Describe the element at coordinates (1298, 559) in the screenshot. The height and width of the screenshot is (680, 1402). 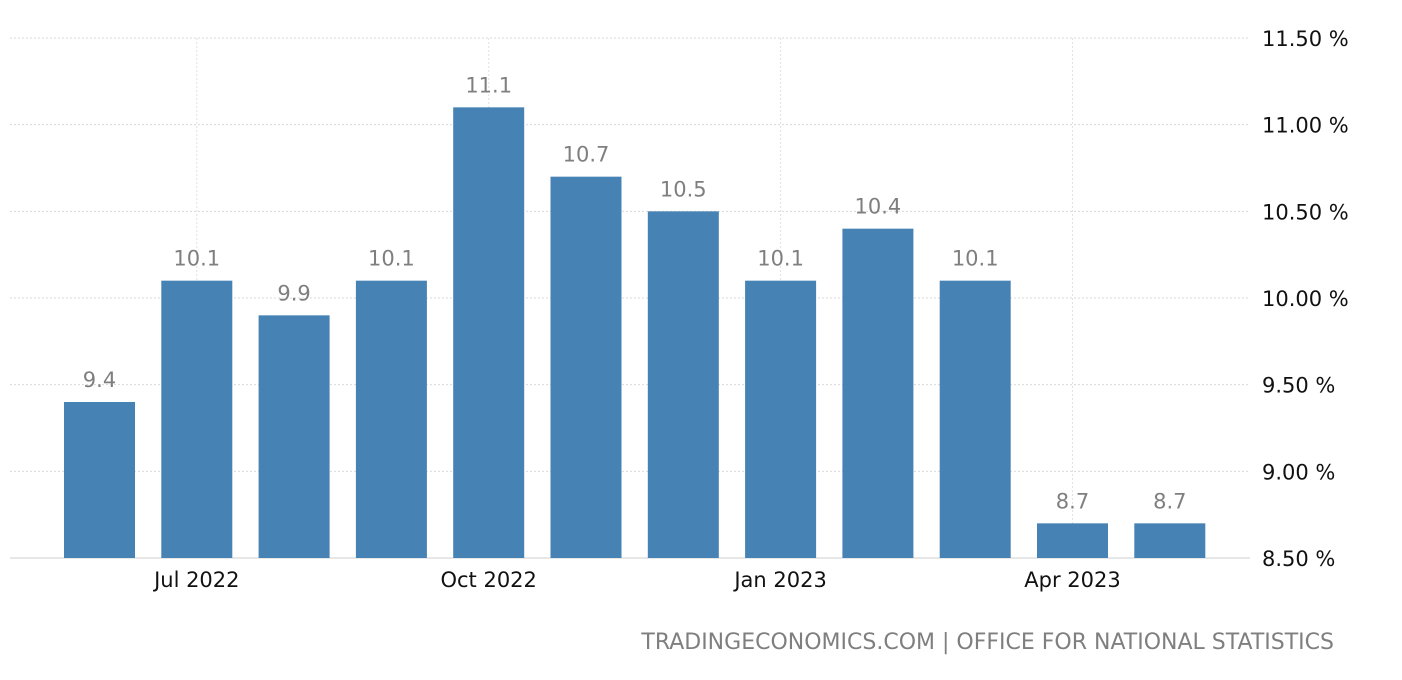
I see `y-tick-label: 8.50 %` at that location.